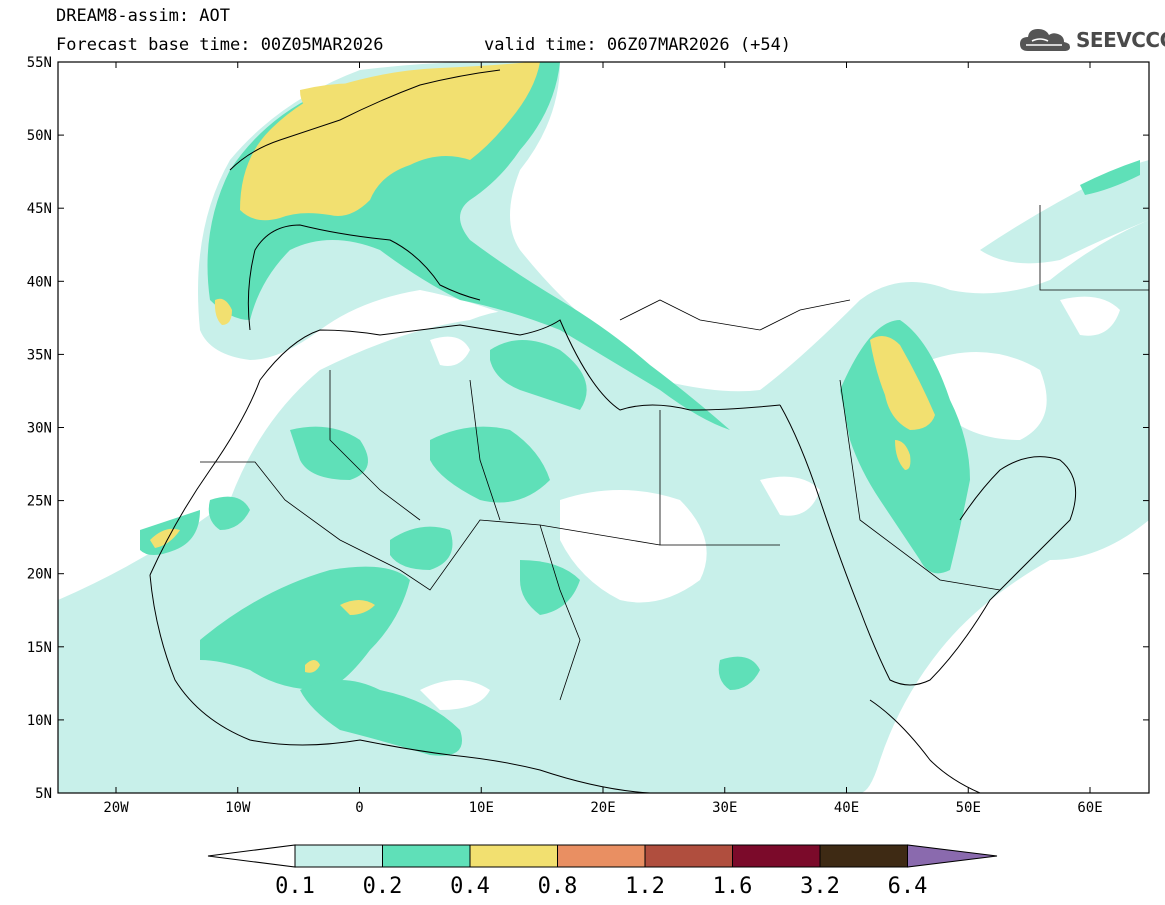  Describe the element at coordinates (1045, 40) in the screenshot. I see `cloud-icon` at that location.